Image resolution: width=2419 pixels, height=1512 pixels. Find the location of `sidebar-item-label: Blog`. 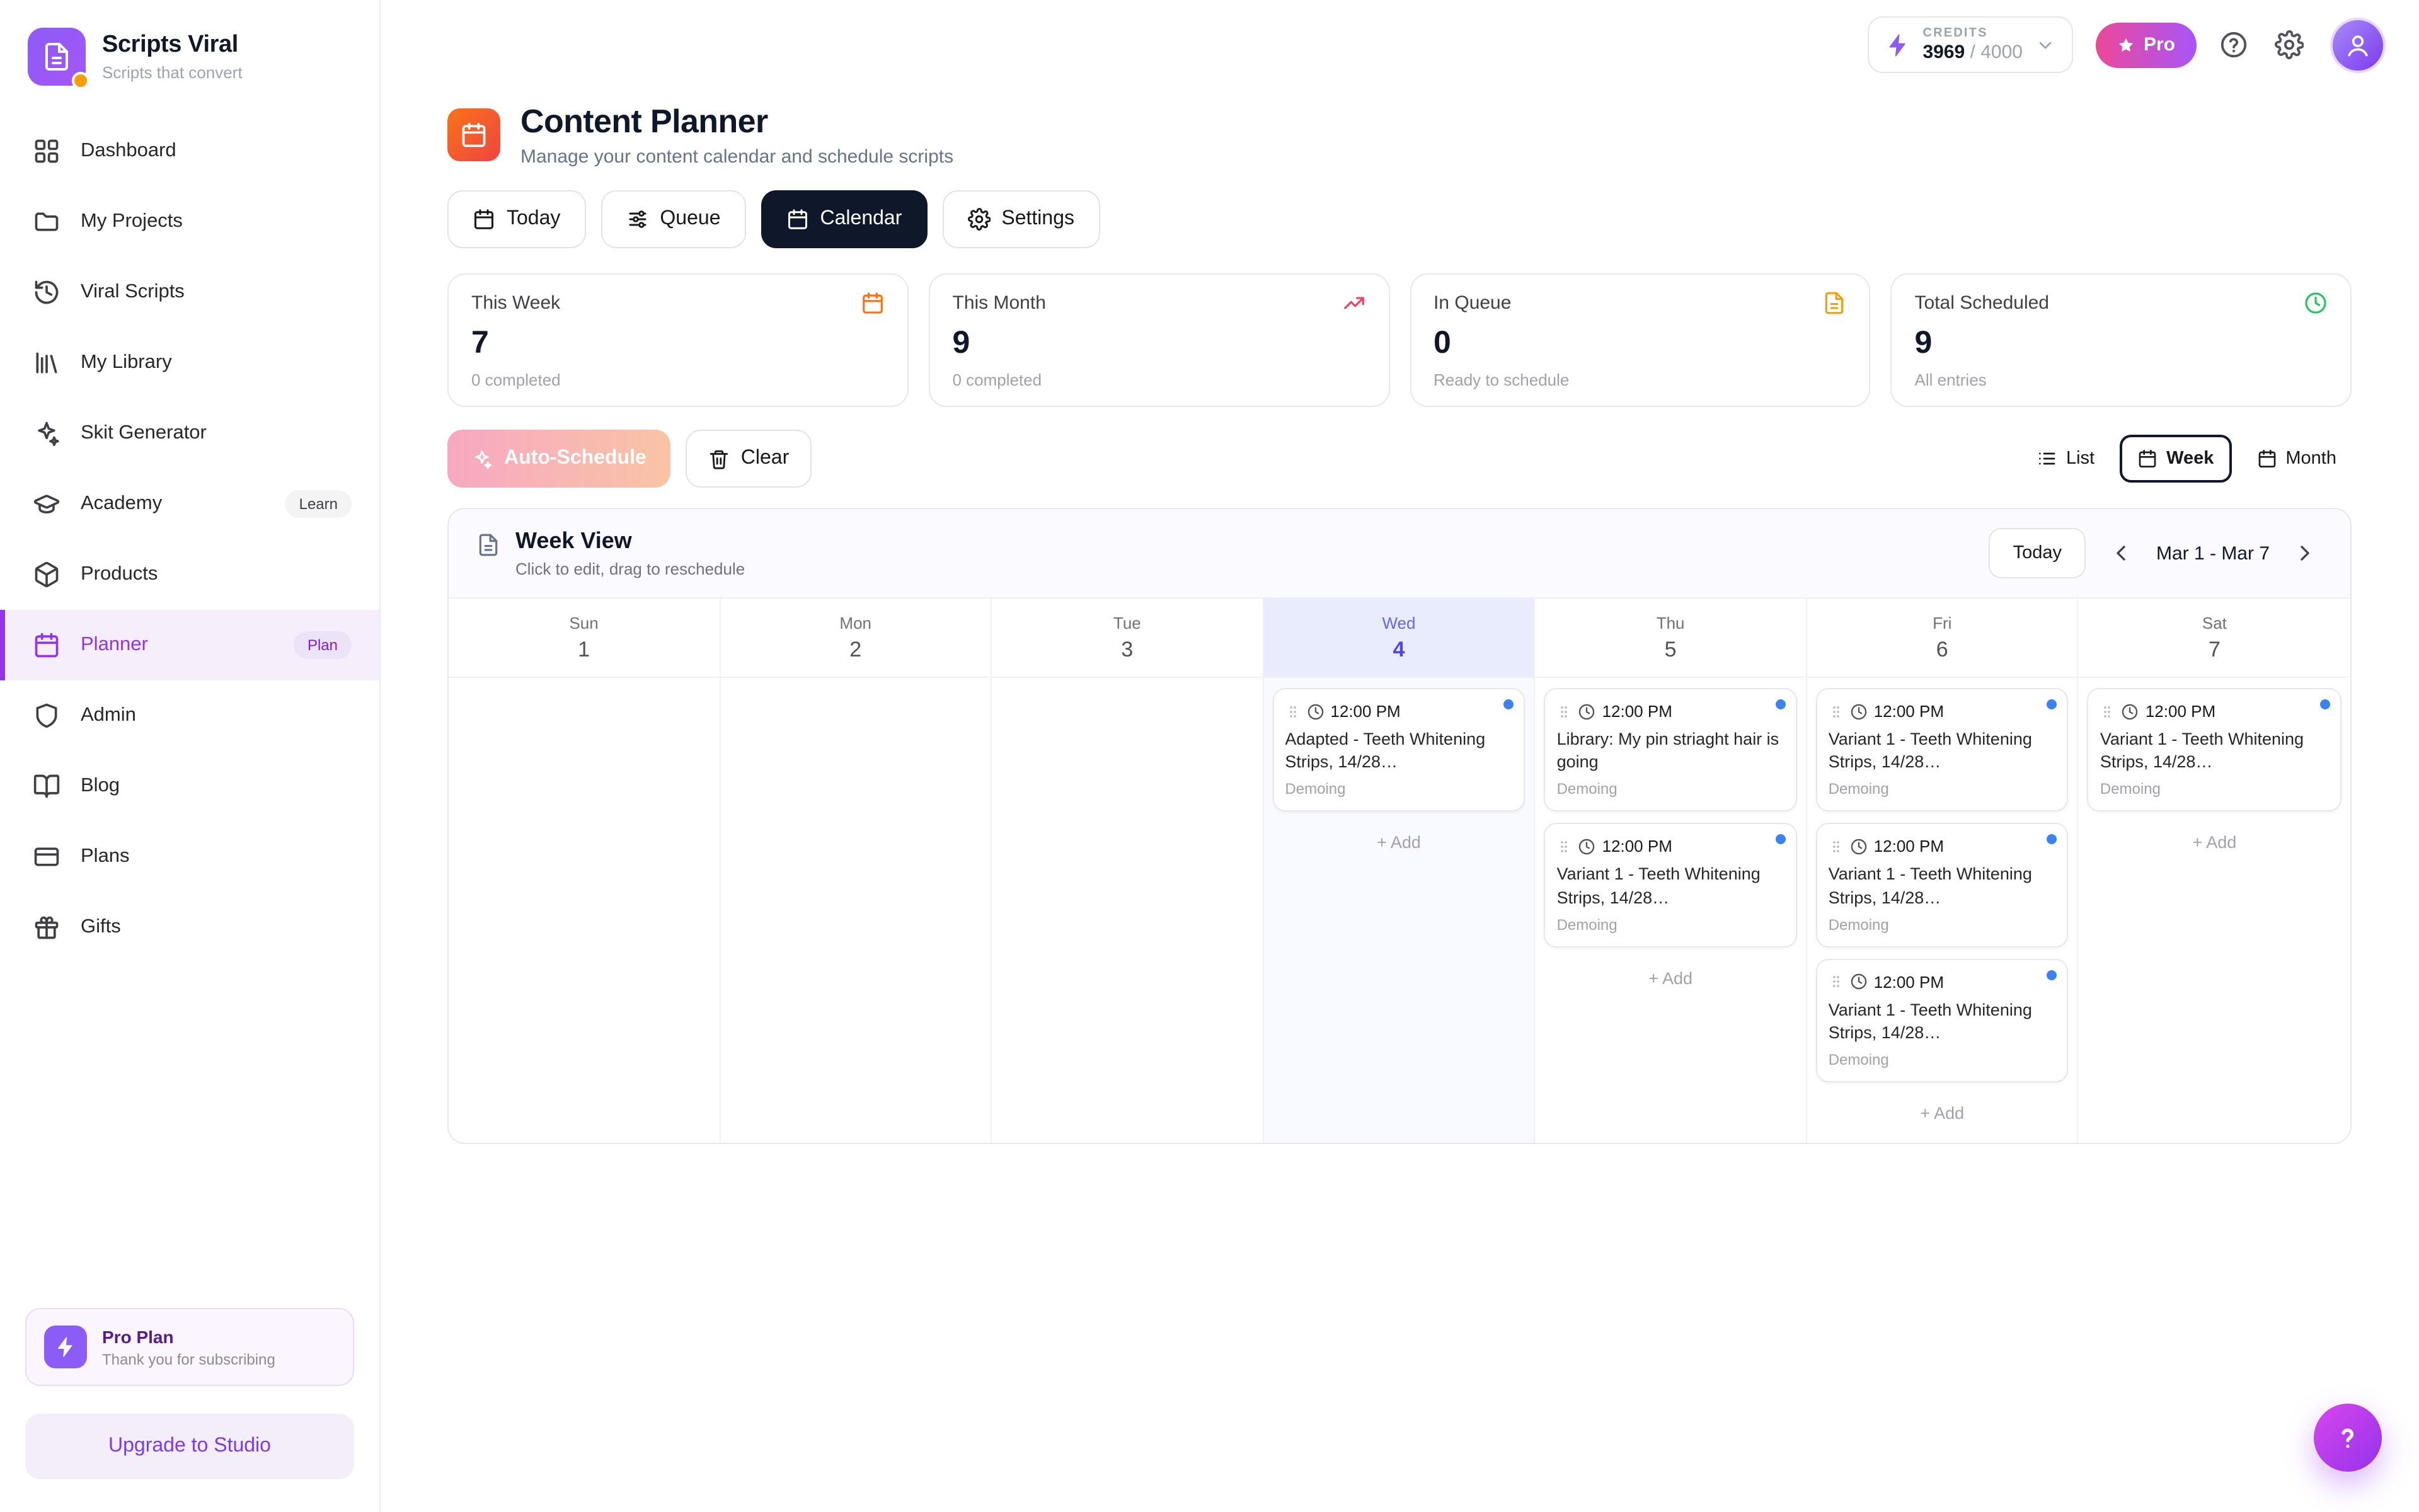

sidebar-item-label: Blog is located at coordinates (101, 785).